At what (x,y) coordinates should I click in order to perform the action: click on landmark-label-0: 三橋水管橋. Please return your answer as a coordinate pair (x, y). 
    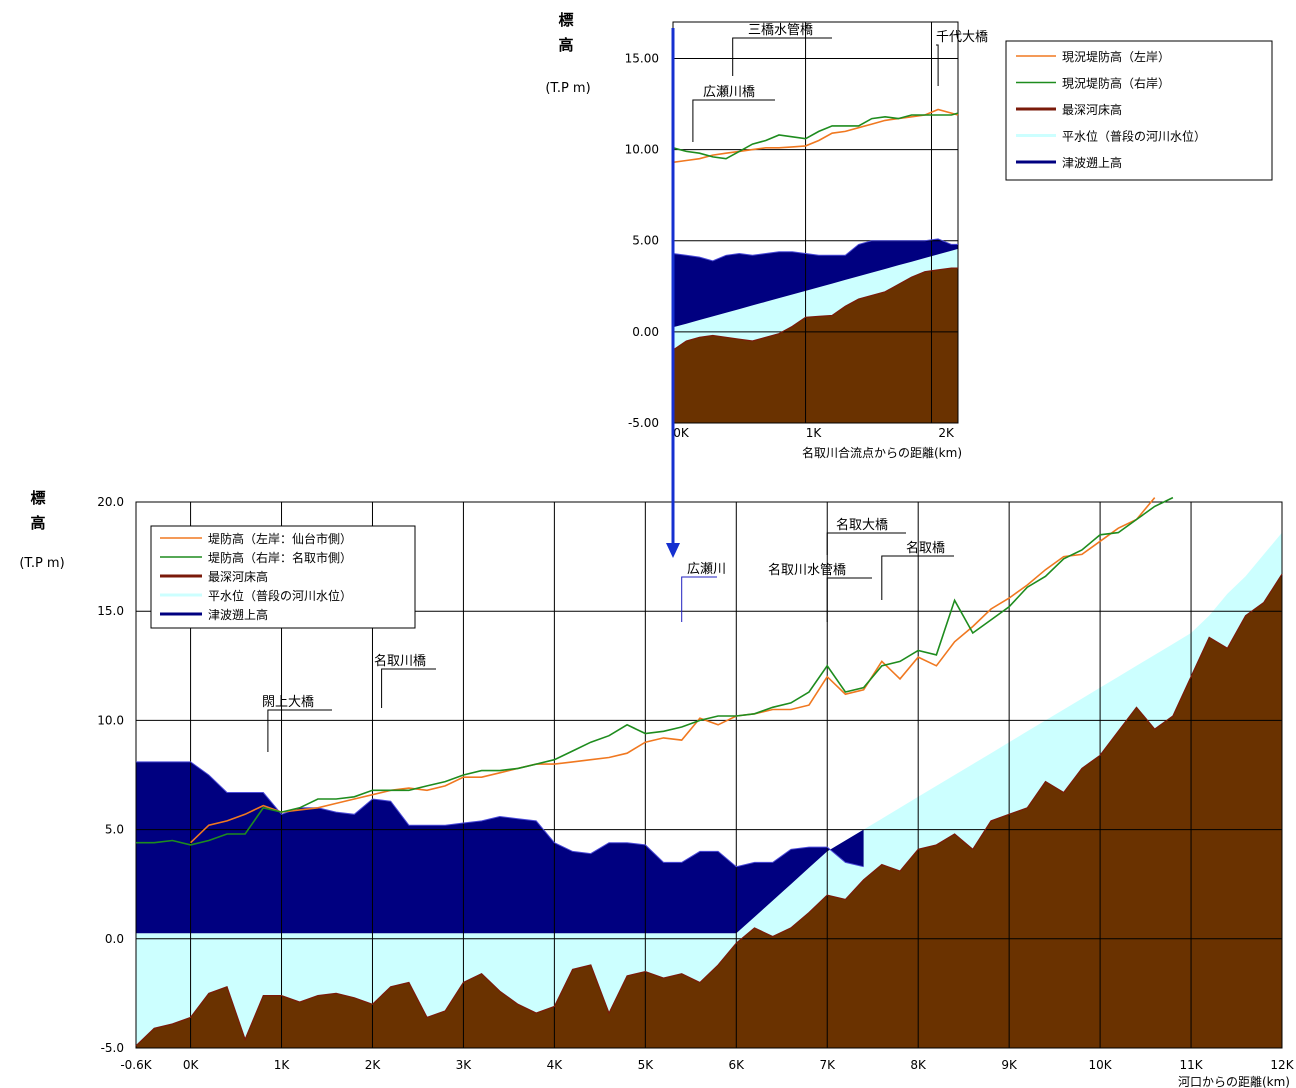
    Looking at the image, I should click on (780, 30).